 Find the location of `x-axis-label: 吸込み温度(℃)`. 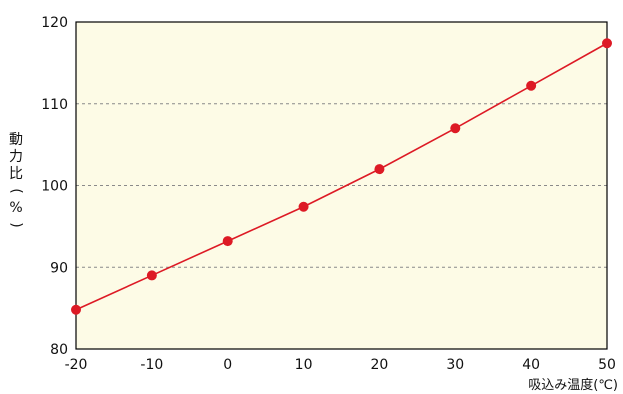

x-axis-label: 吸込み温度(℃) is located at coordinates (573, 385).